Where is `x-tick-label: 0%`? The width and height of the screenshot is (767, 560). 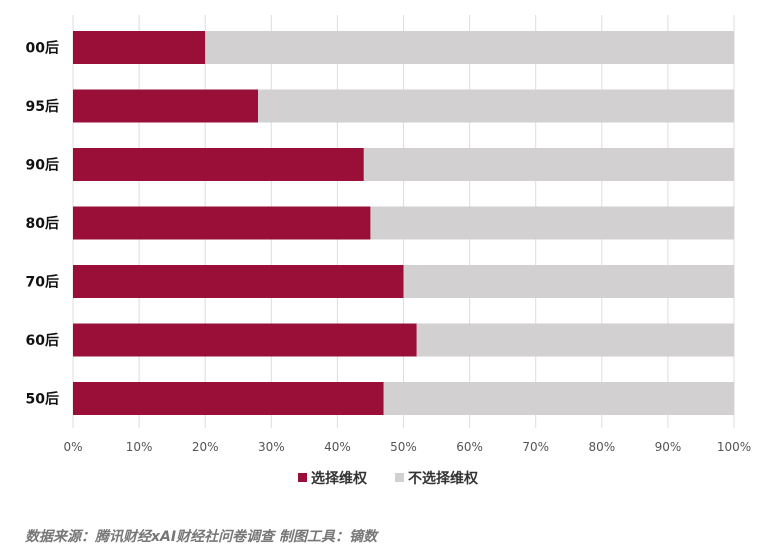
x-tick-label: 0% is located at coordinates (72, 447).